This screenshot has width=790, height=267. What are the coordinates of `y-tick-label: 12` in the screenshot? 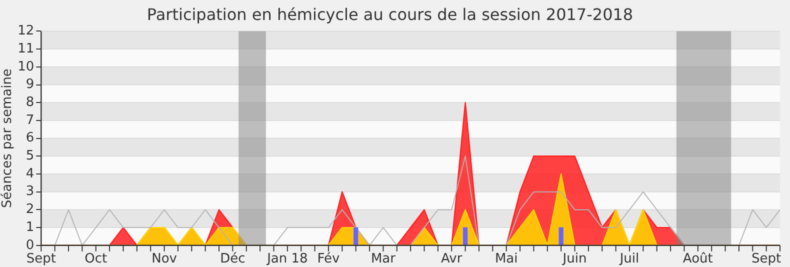 It's located at (26, 31).